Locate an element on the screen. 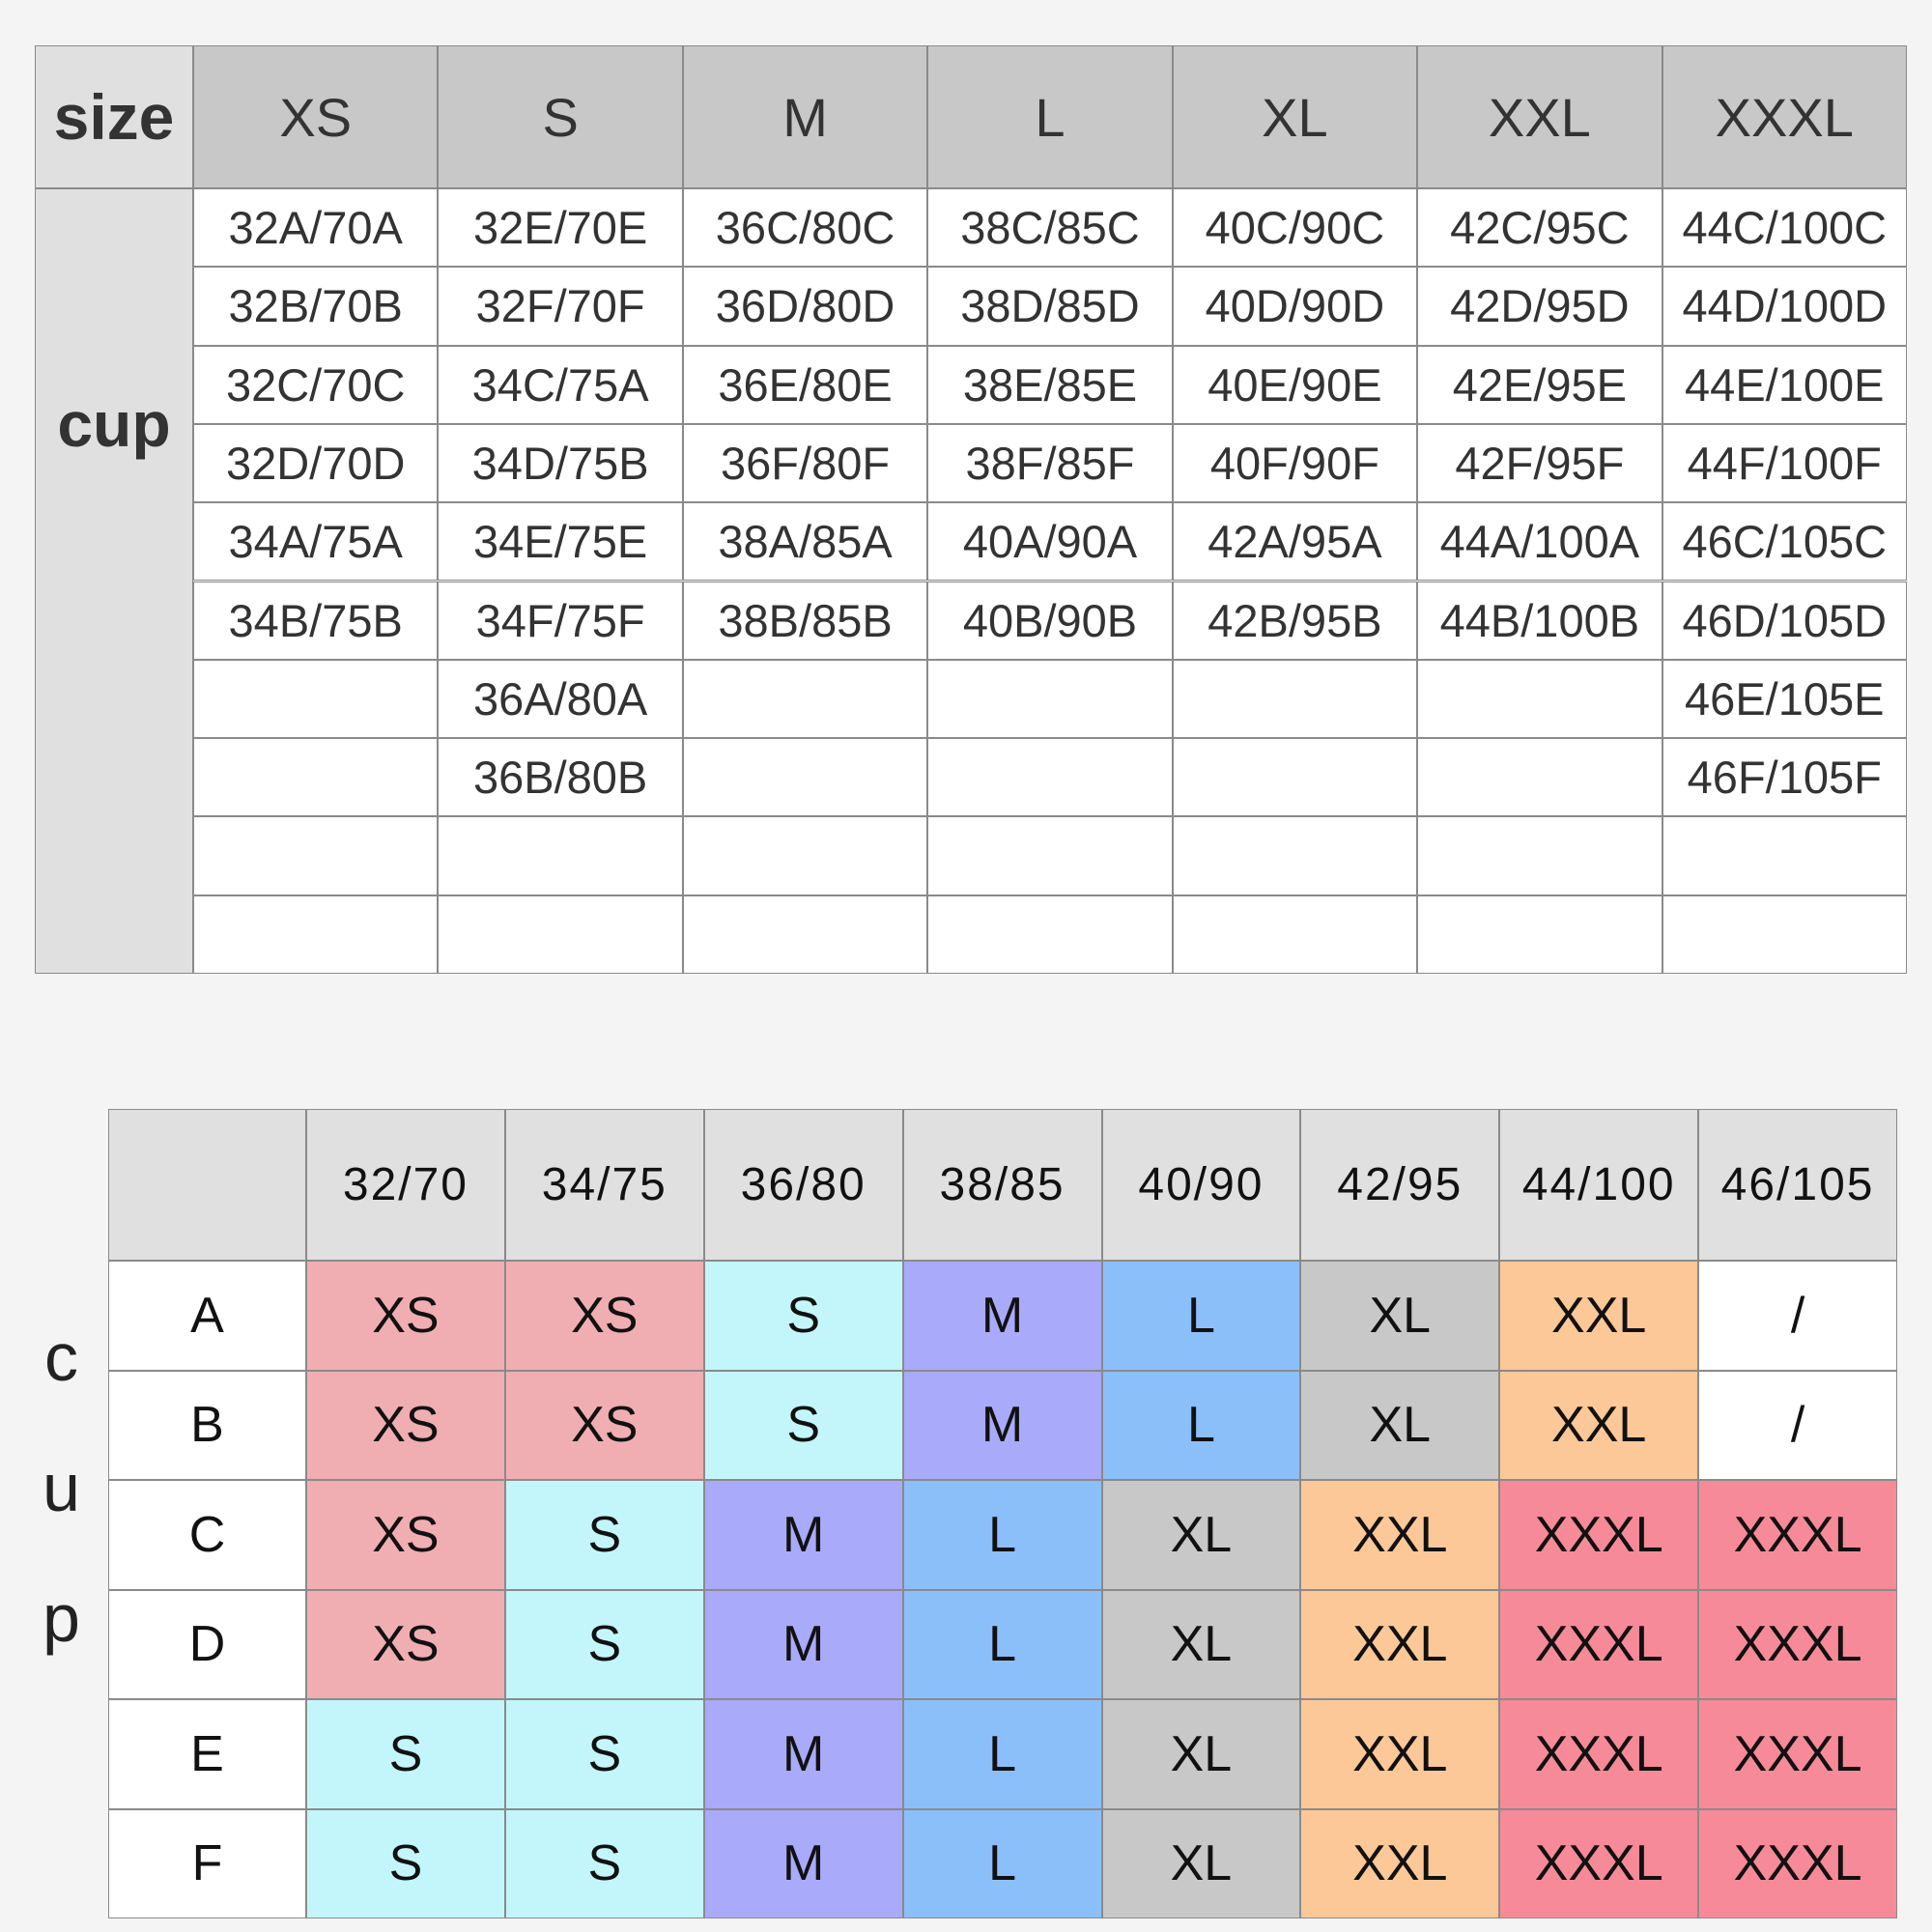 Image resolution: width=1932 pixels, height=1932 pixels. size-cell: 44F/100F is located at coordinates (1784, 463).